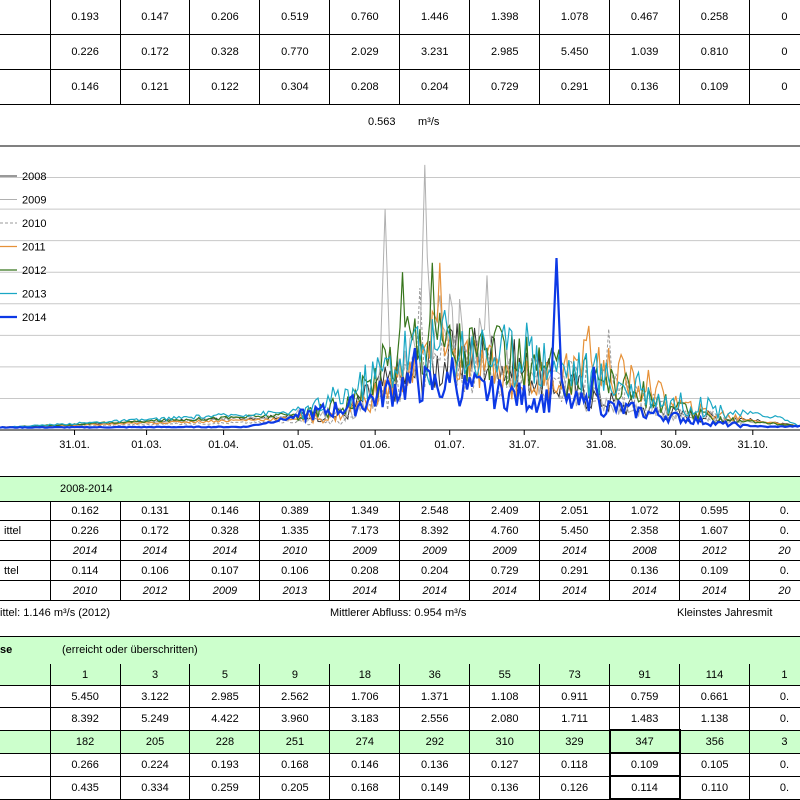 The image size is (800, 800). What do you see at coordinates (400, 121) in the screenshot?
I see `mean-discharge-row: 0.563 m³/s` at bounding box center [400, 121].